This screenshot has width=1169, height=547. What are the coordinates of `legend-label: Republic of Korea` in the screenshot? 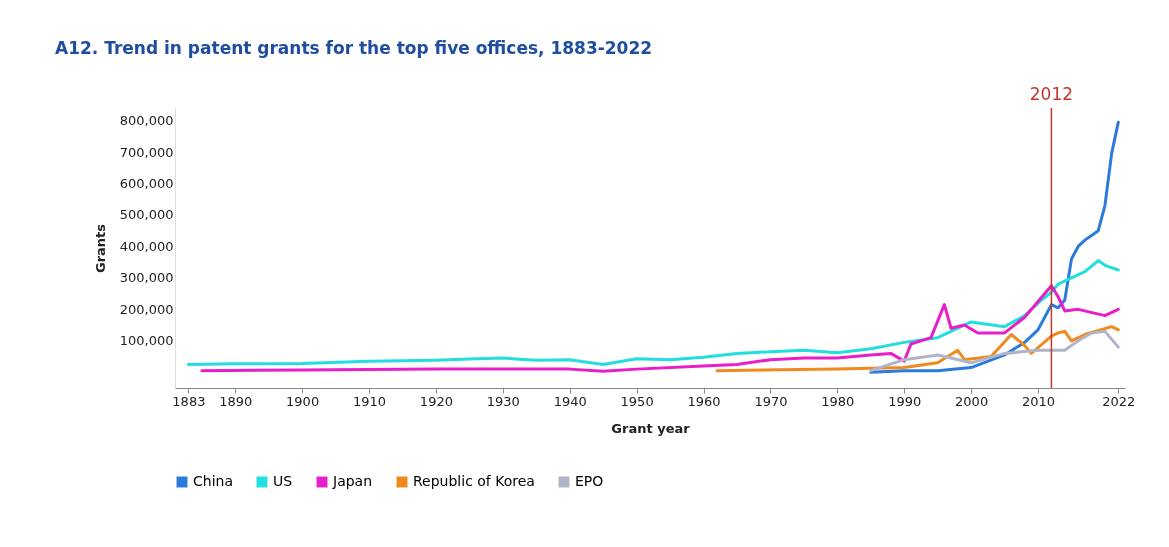 It's located at (474, 481).